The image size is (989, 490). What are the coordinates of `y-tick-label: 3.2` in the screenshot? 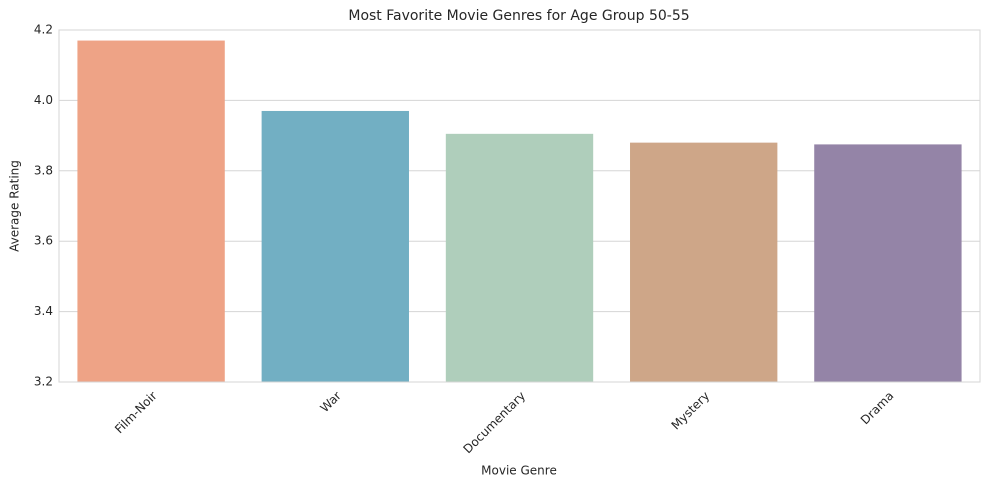 It's located at (43, 382).